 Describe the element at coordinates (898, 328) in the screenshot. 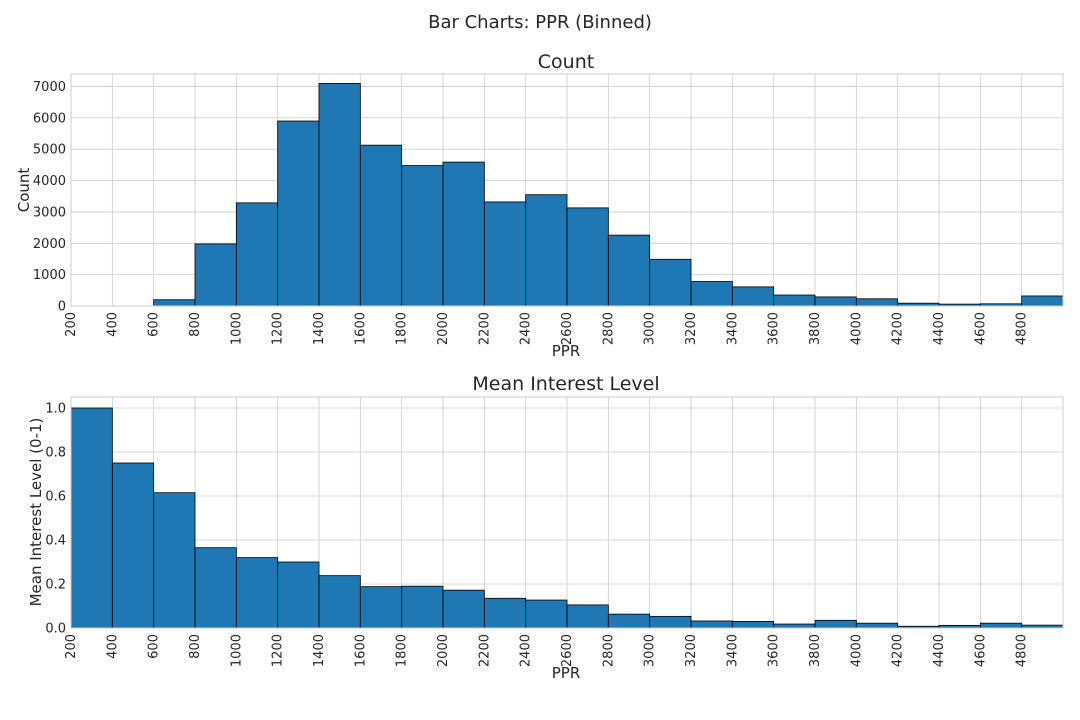

I see `count-x-tick-label: 4200` at that location.